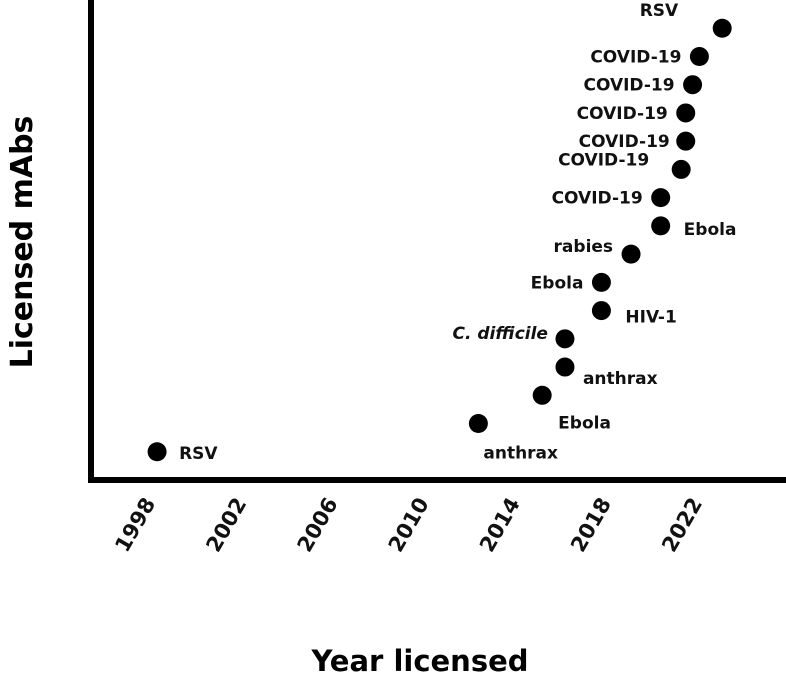 This screenshot has width=786, height=675. What do you see at coordinates (650, 318) in the screenshot?
I see `point-label: HIV-1` at bounding box center [650, 318].